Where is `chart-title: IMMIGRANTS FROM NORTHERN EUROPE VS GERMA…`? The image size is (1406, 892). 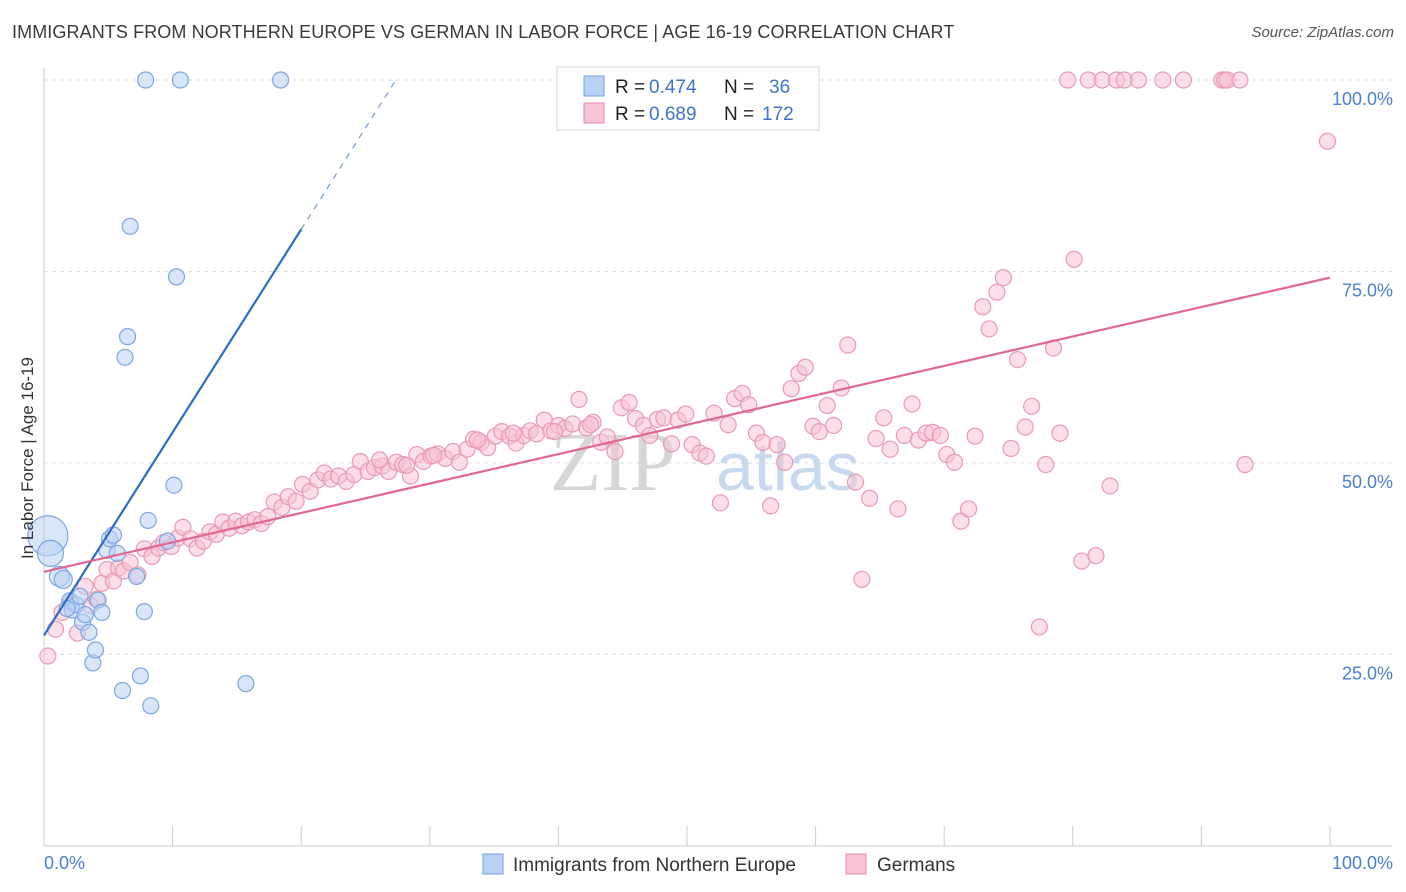
chart-title: IMMIGRANTS FROM NORTHERN EUROPE VS GERMA… is located at coordinates (483, 32).